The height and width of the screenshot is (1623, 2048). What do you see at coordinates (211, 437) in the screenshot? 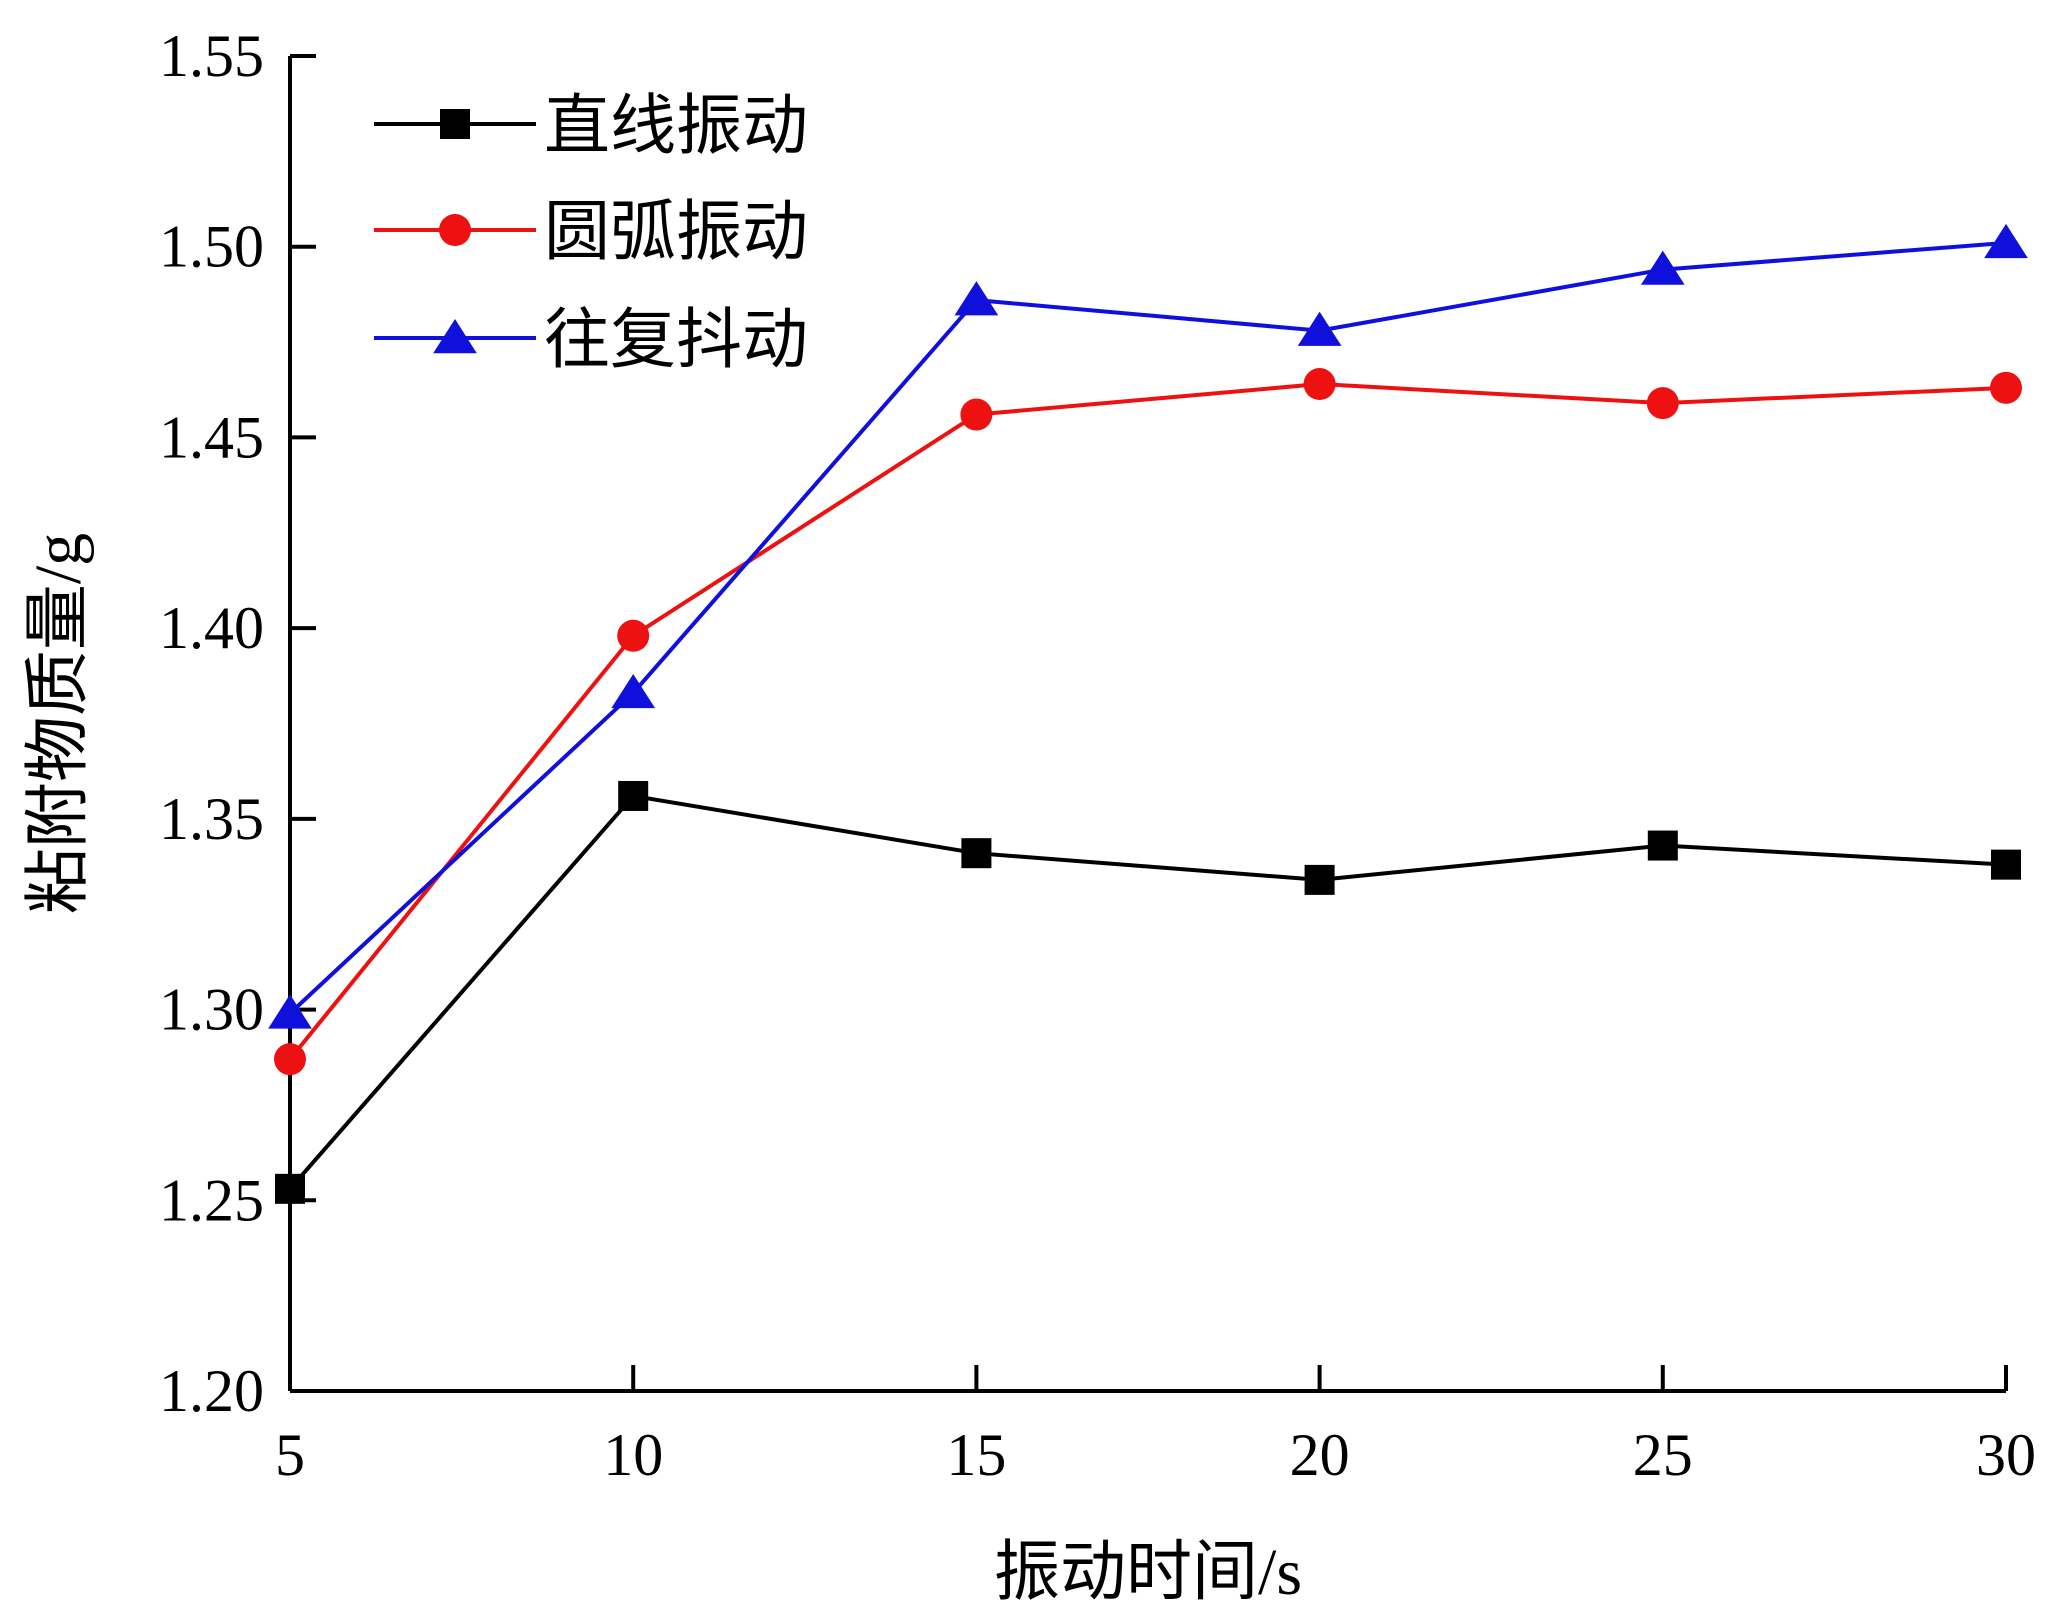
I see `y-tick-label: 1.45` at bounding box center [211, 437].